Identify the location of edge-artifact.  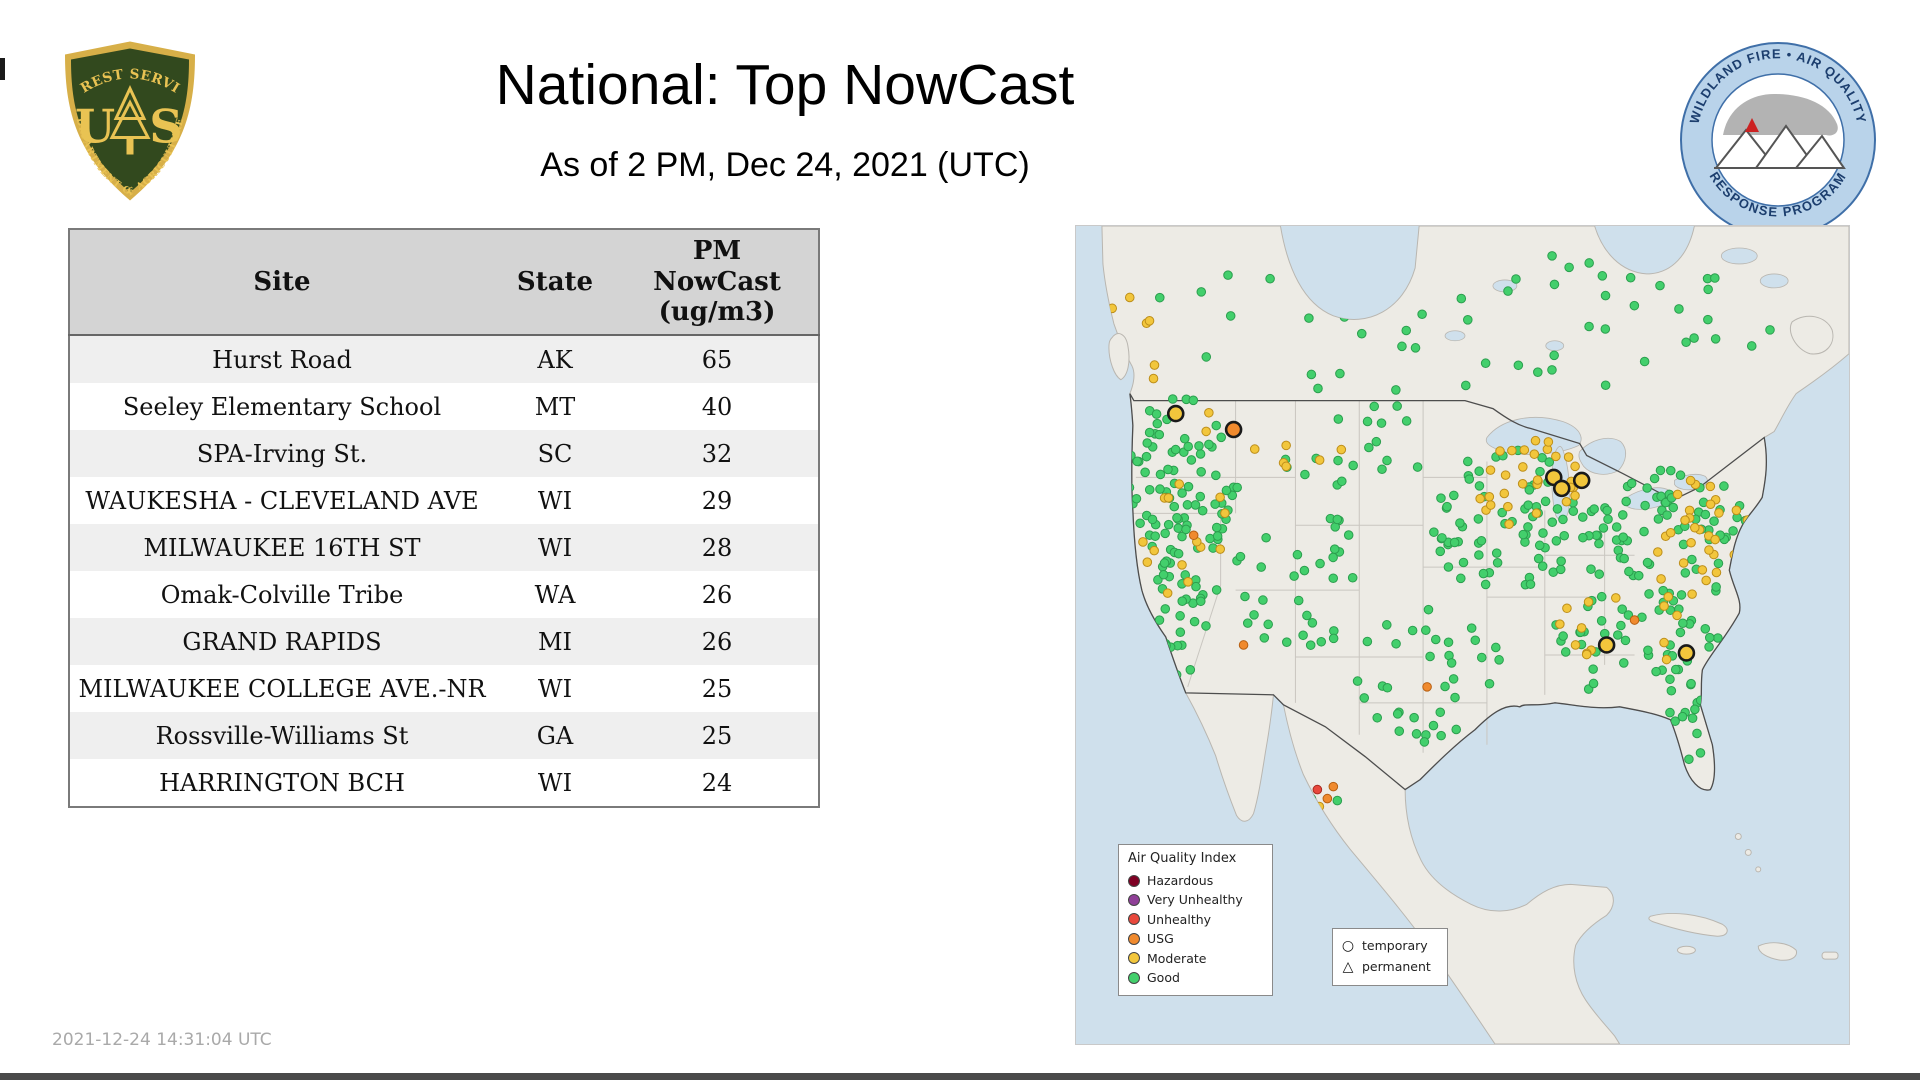
(2, 69).